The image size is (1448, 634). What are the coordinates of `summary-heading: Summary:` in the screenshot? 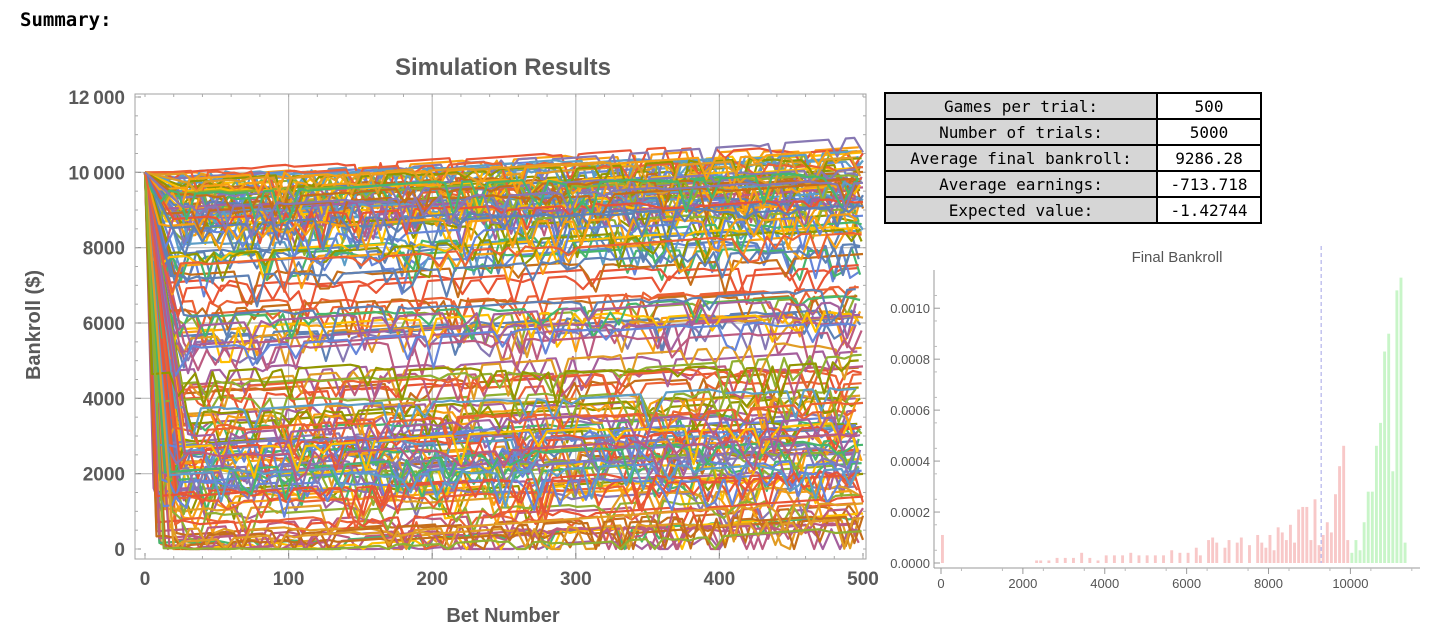 It's located at (66, 20).